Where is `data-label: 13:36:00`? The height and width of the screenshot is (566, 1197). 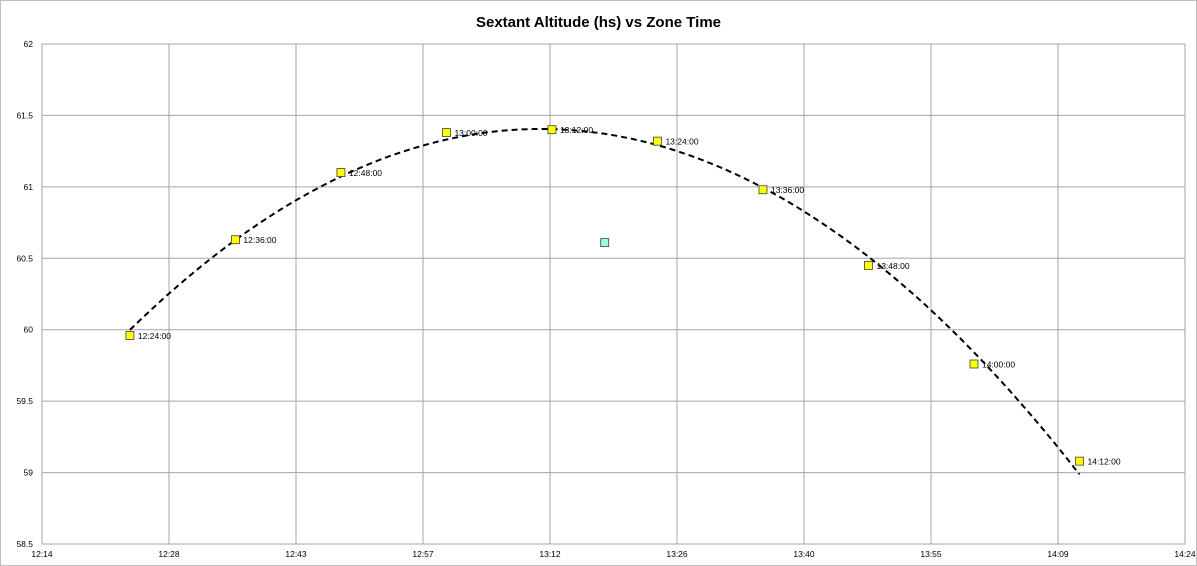
data-label: 13:36:00 is located at coordinates (787, 190).